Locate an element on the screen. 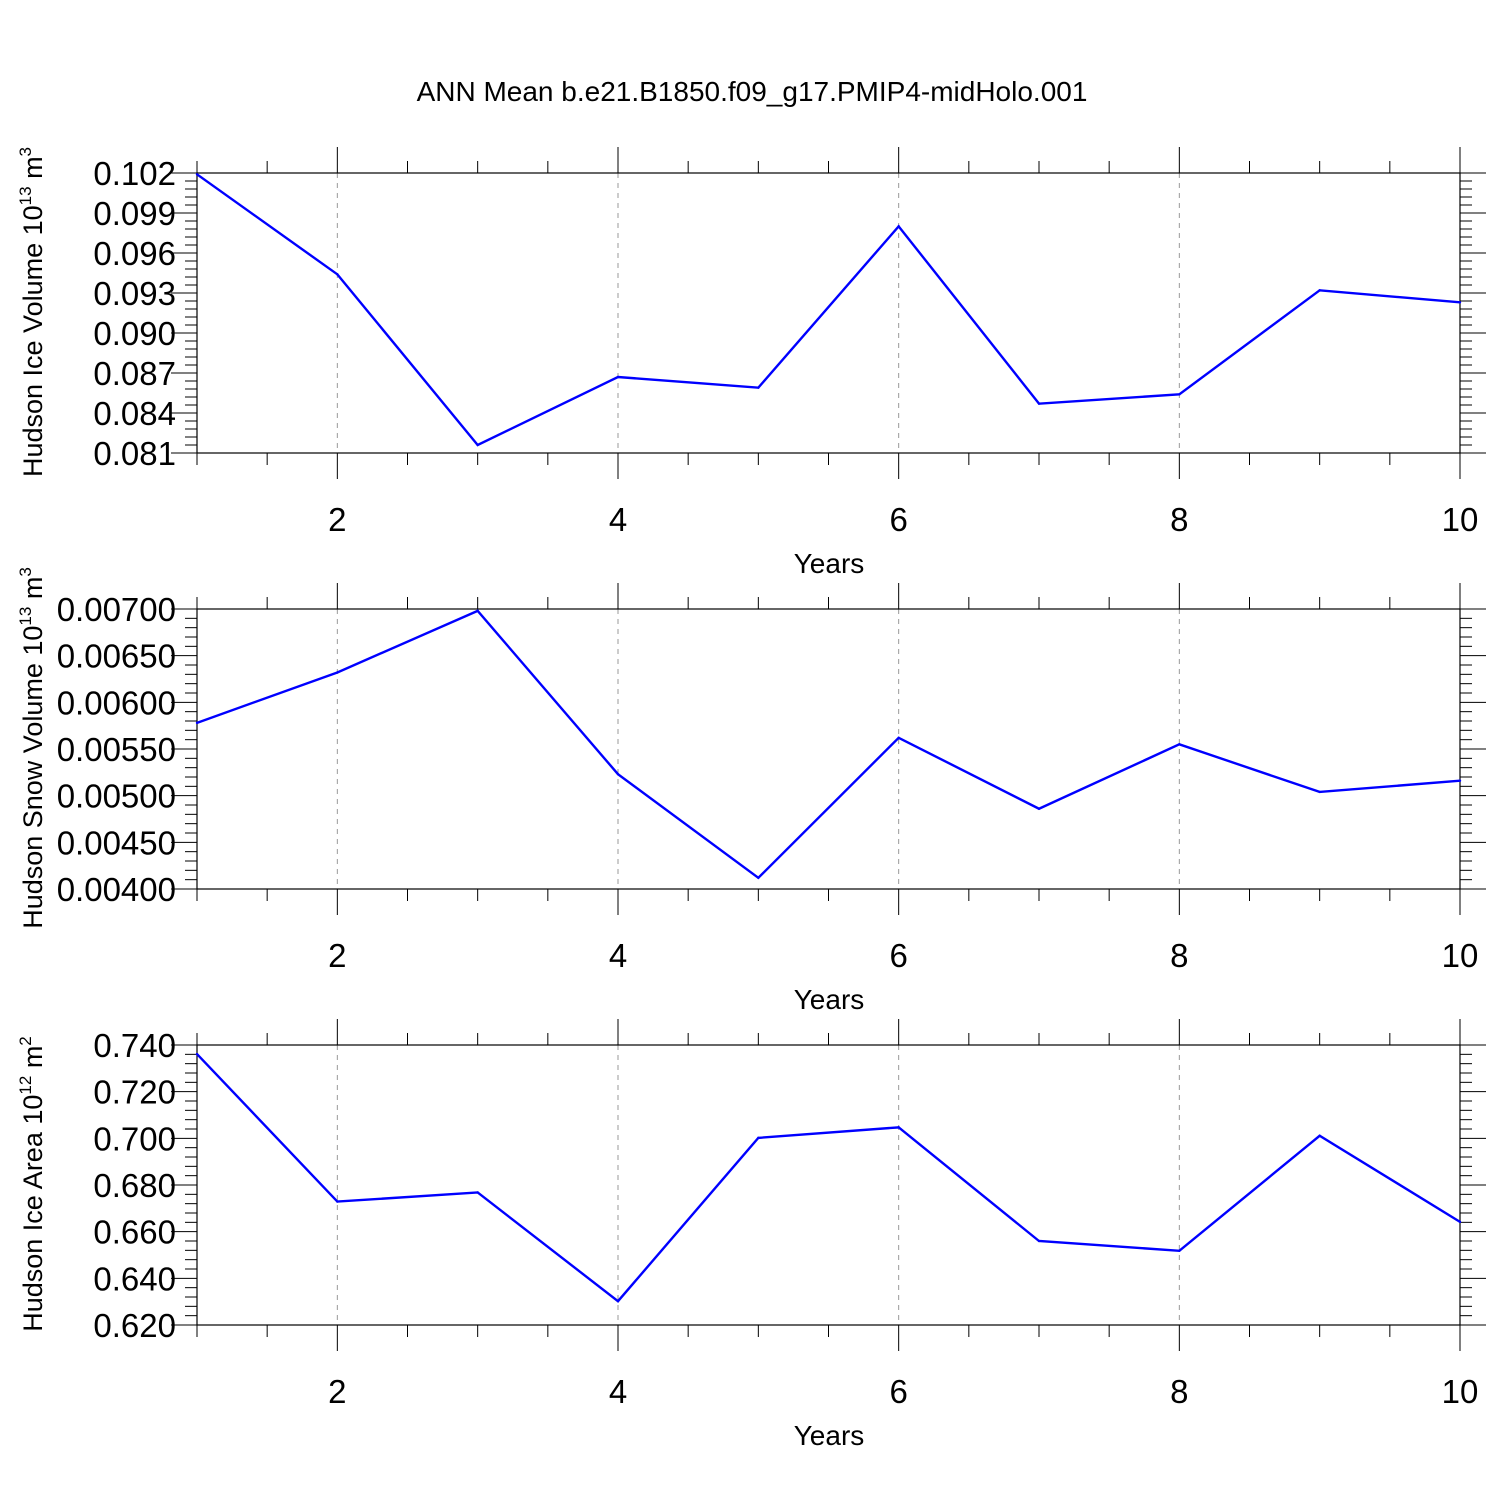  y-tick-label: 0.099 is located at coordinates (134, 213).